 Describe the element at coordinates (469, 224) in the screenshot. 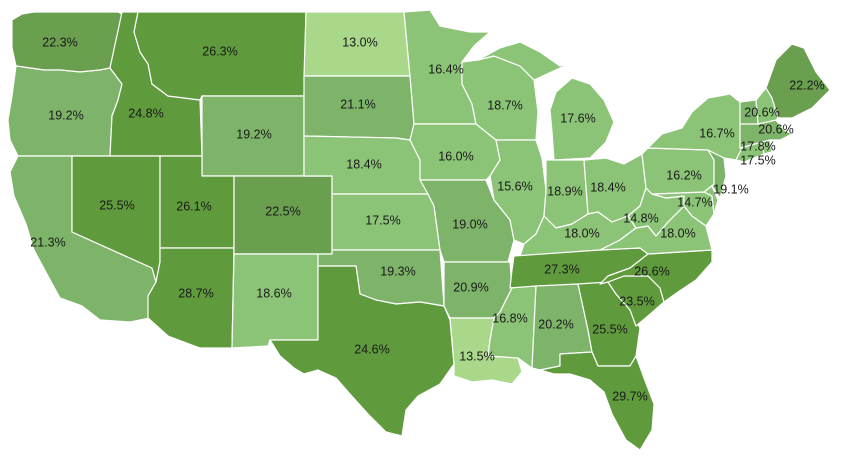

I see `value-label-MO: 19.0%` at that location.